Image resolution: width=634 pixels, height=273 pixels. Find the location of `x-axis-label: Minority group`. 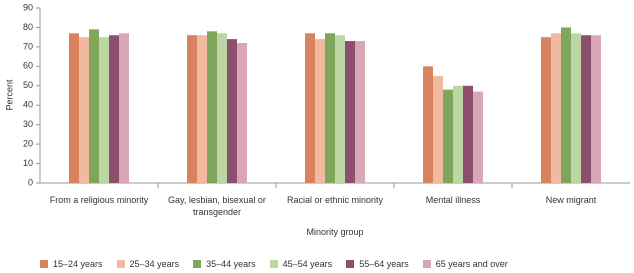

x-axis-label: Minority group is located at coordinates (335, 232).